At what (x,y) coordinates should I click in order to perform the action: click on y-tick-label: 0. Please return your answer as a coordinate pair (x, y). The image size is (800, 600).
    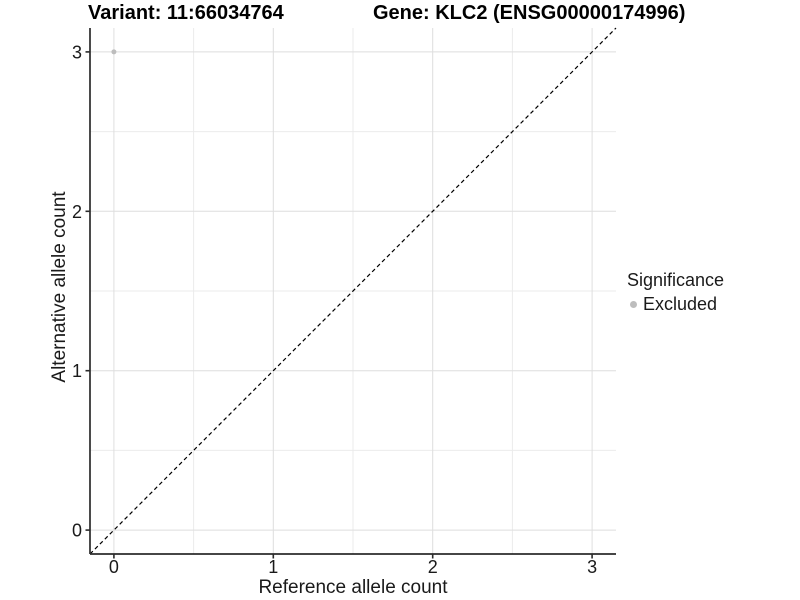
    Looking at the image, I should click on (77, 531).